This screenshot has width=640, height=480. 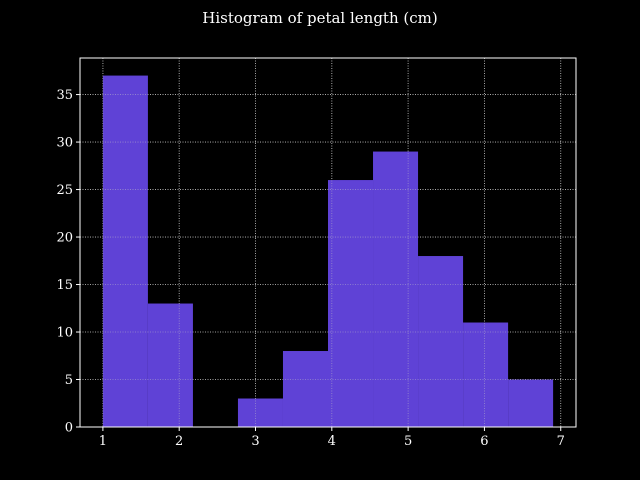 I want to click on y-tick-label: 30, so click(x=64, y=143).